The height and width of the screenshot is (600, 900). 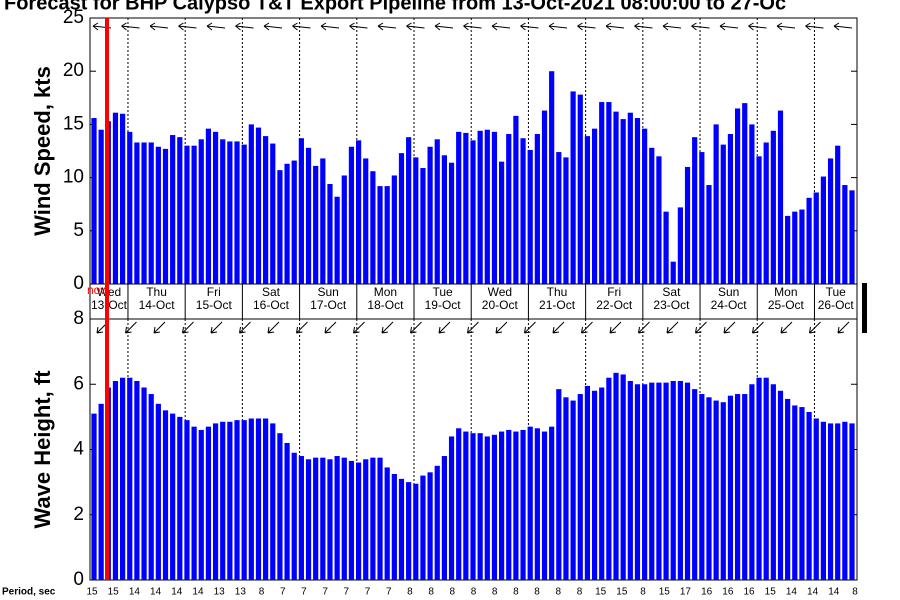 What do you see at coordinates (785, 292) in the screenshot?
I see `day-weekday: Mon` at bounding box center [785, 292].